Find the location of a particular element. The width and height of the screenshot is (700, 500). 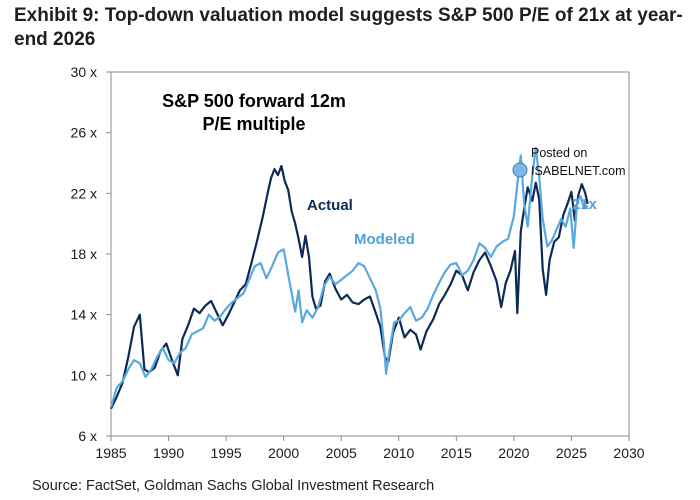

x-tick-label: 1985 is located at coordinates (110, 453).